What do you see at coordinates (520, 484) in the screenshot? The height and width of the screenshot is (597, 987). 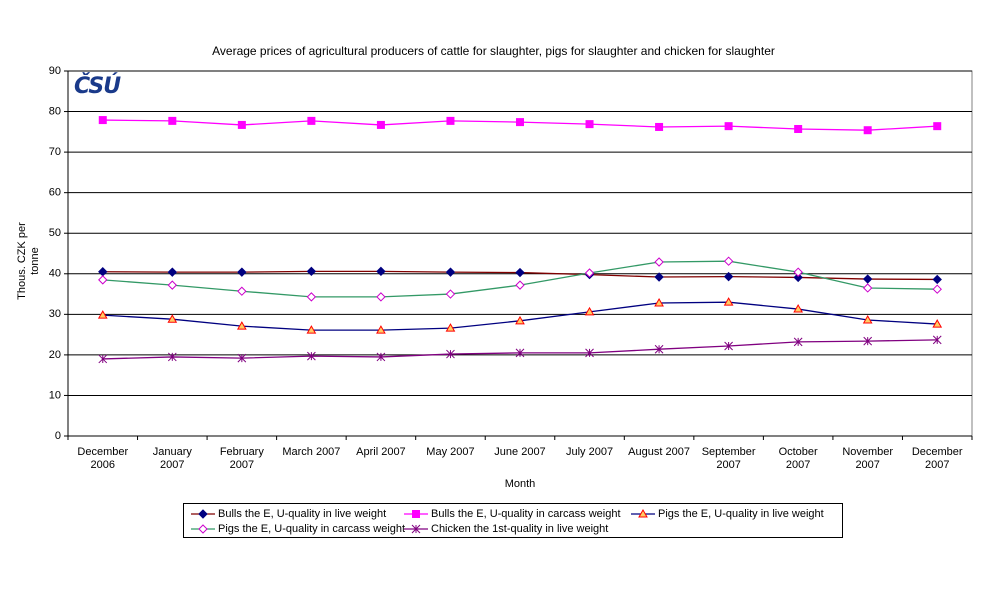 I see `x-axis-label: Month` at bounding box center [520, 484].